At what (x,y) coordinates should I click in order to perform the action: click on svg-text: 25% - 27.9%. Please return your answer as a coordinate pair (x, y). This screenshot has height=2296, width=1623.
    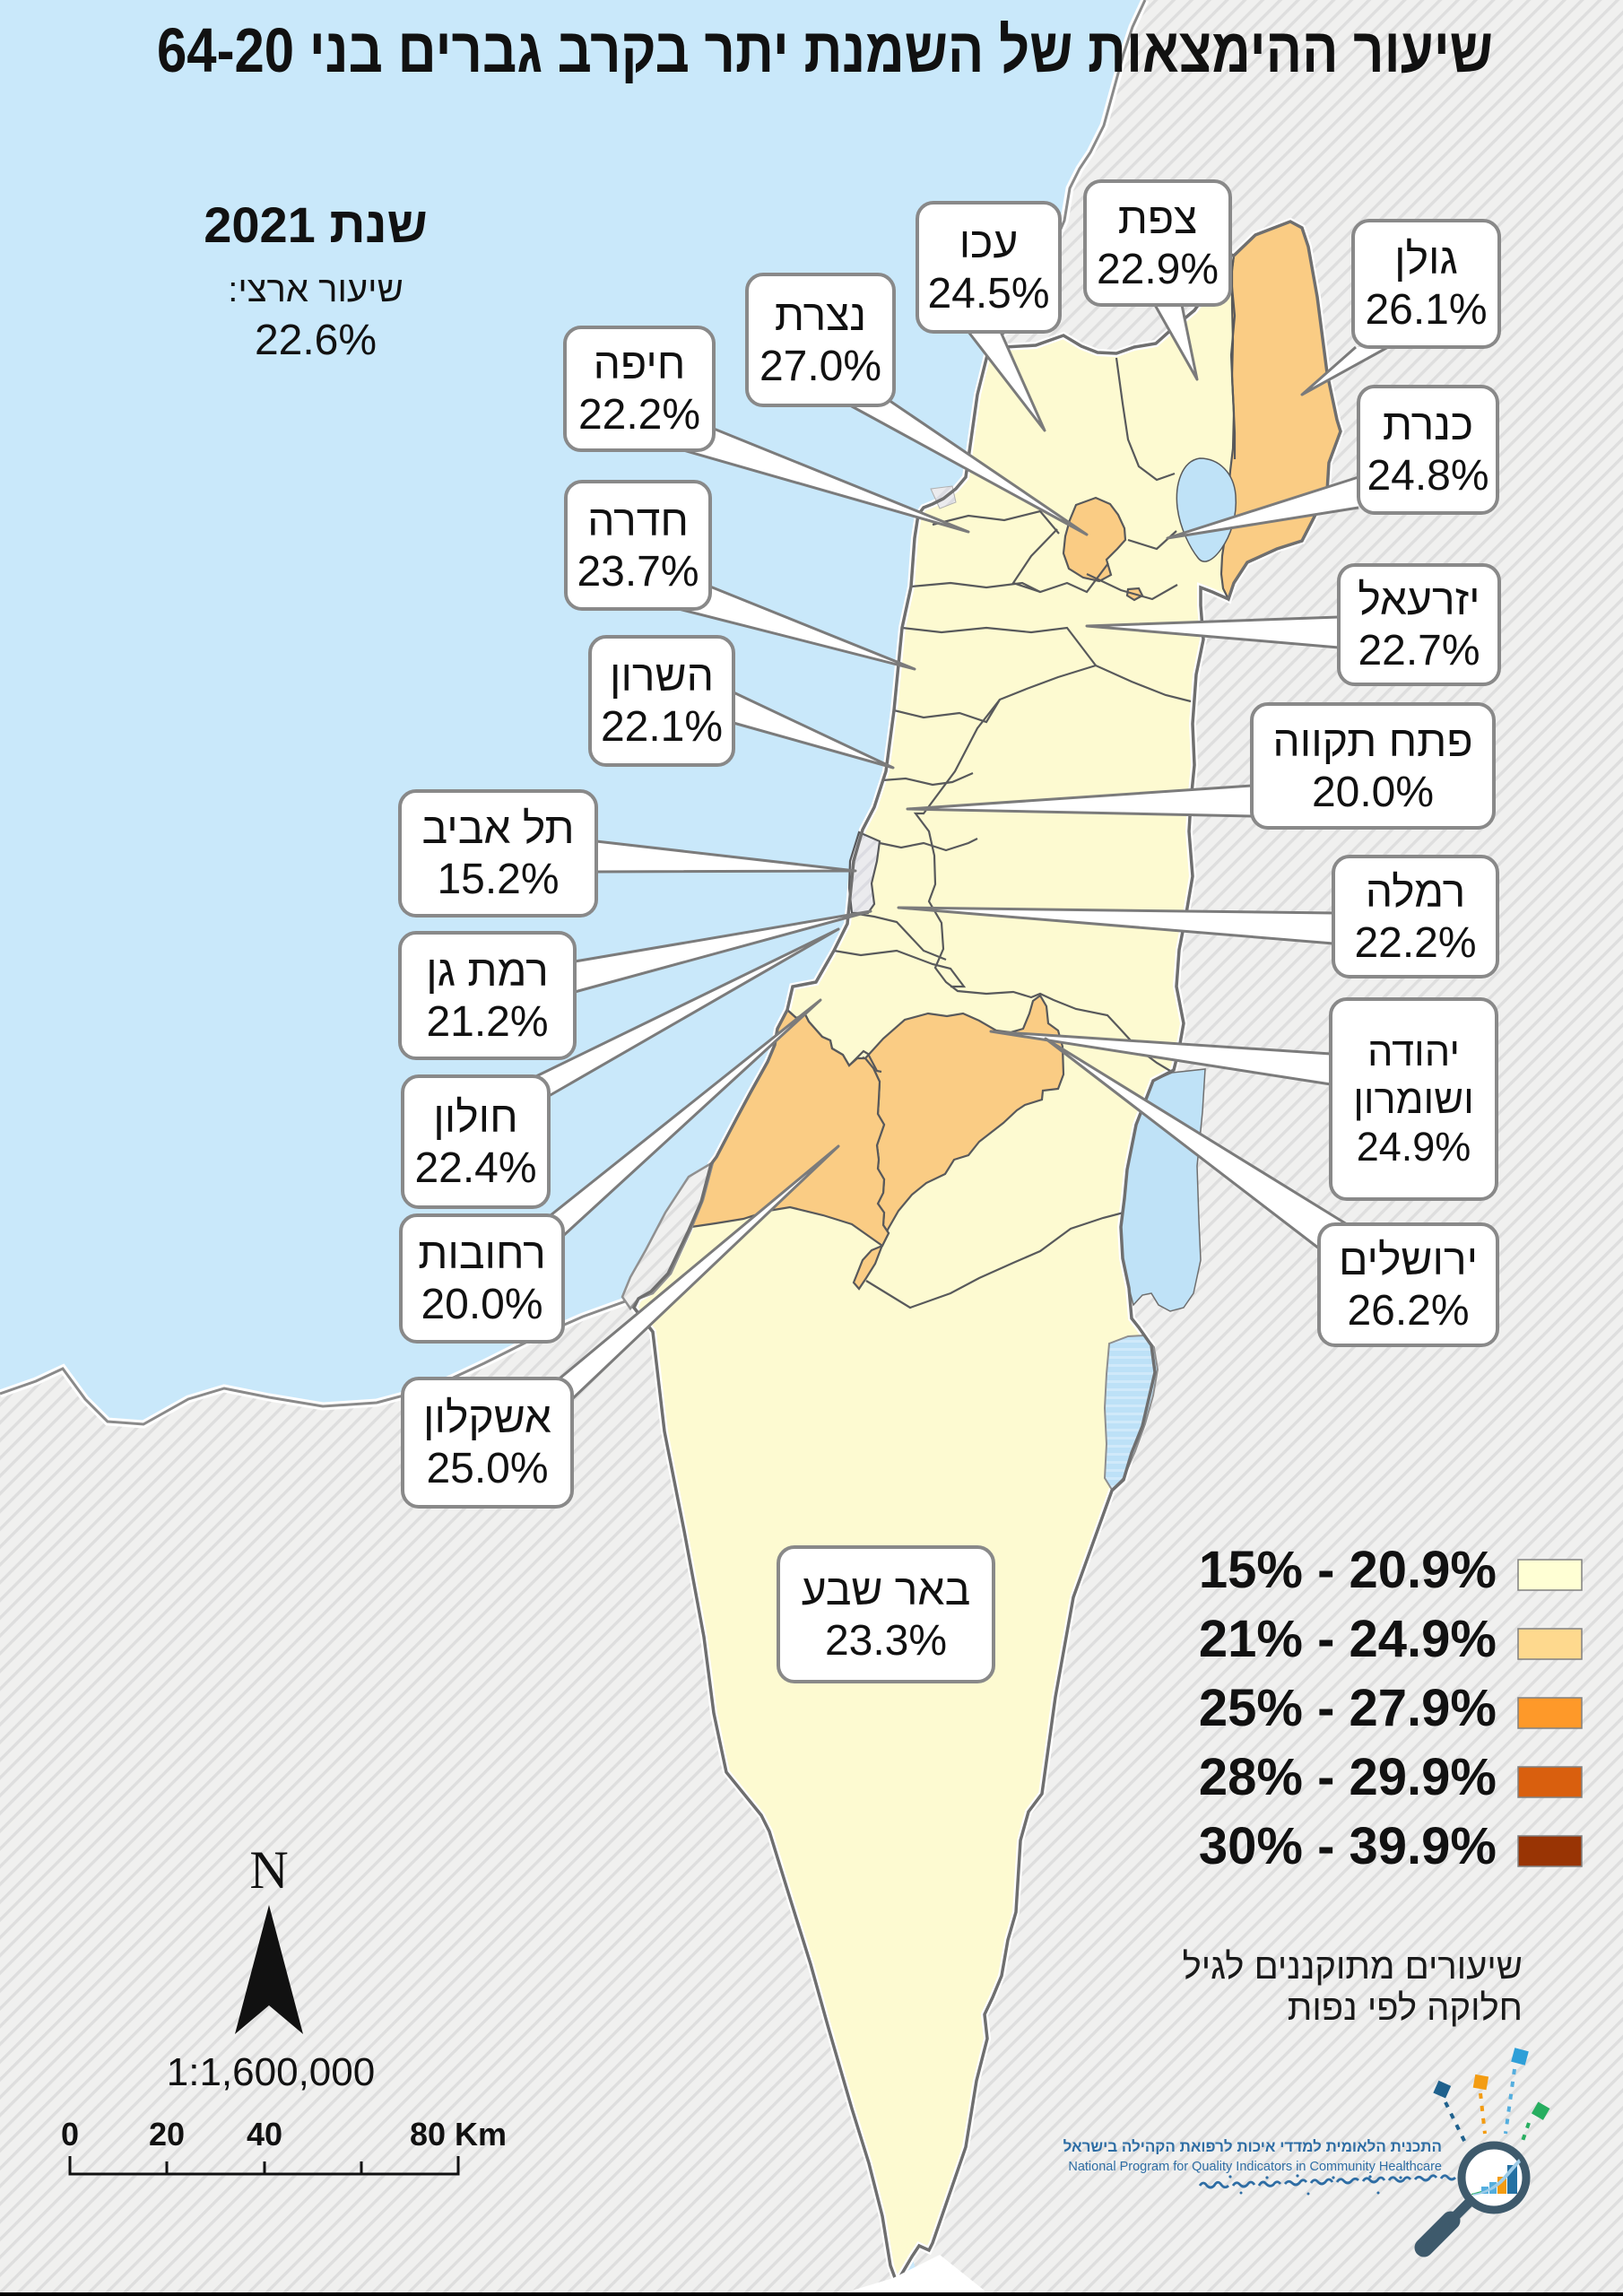
    Looking at the image, I should click on (1348, 1708).